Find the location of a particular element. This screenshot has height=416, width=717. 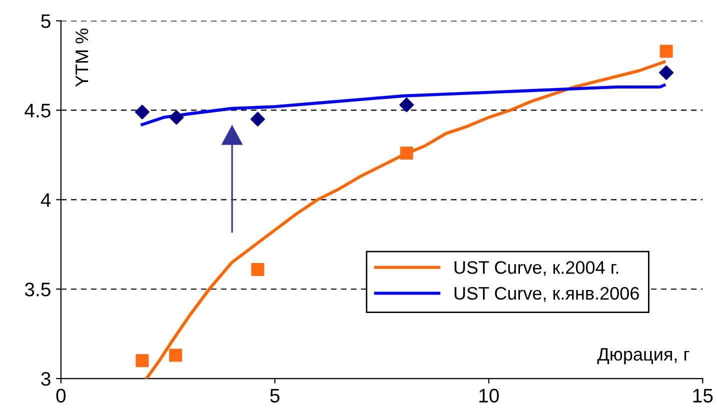

x-tick-label: 10 is located at coordinates (489, 395).